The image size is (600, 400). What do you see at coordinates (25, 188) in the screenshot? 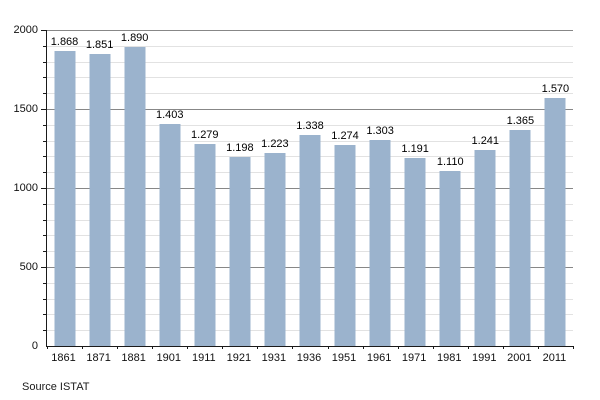
I see `y-tick-label: 1000` at bounding box center [25, 188].